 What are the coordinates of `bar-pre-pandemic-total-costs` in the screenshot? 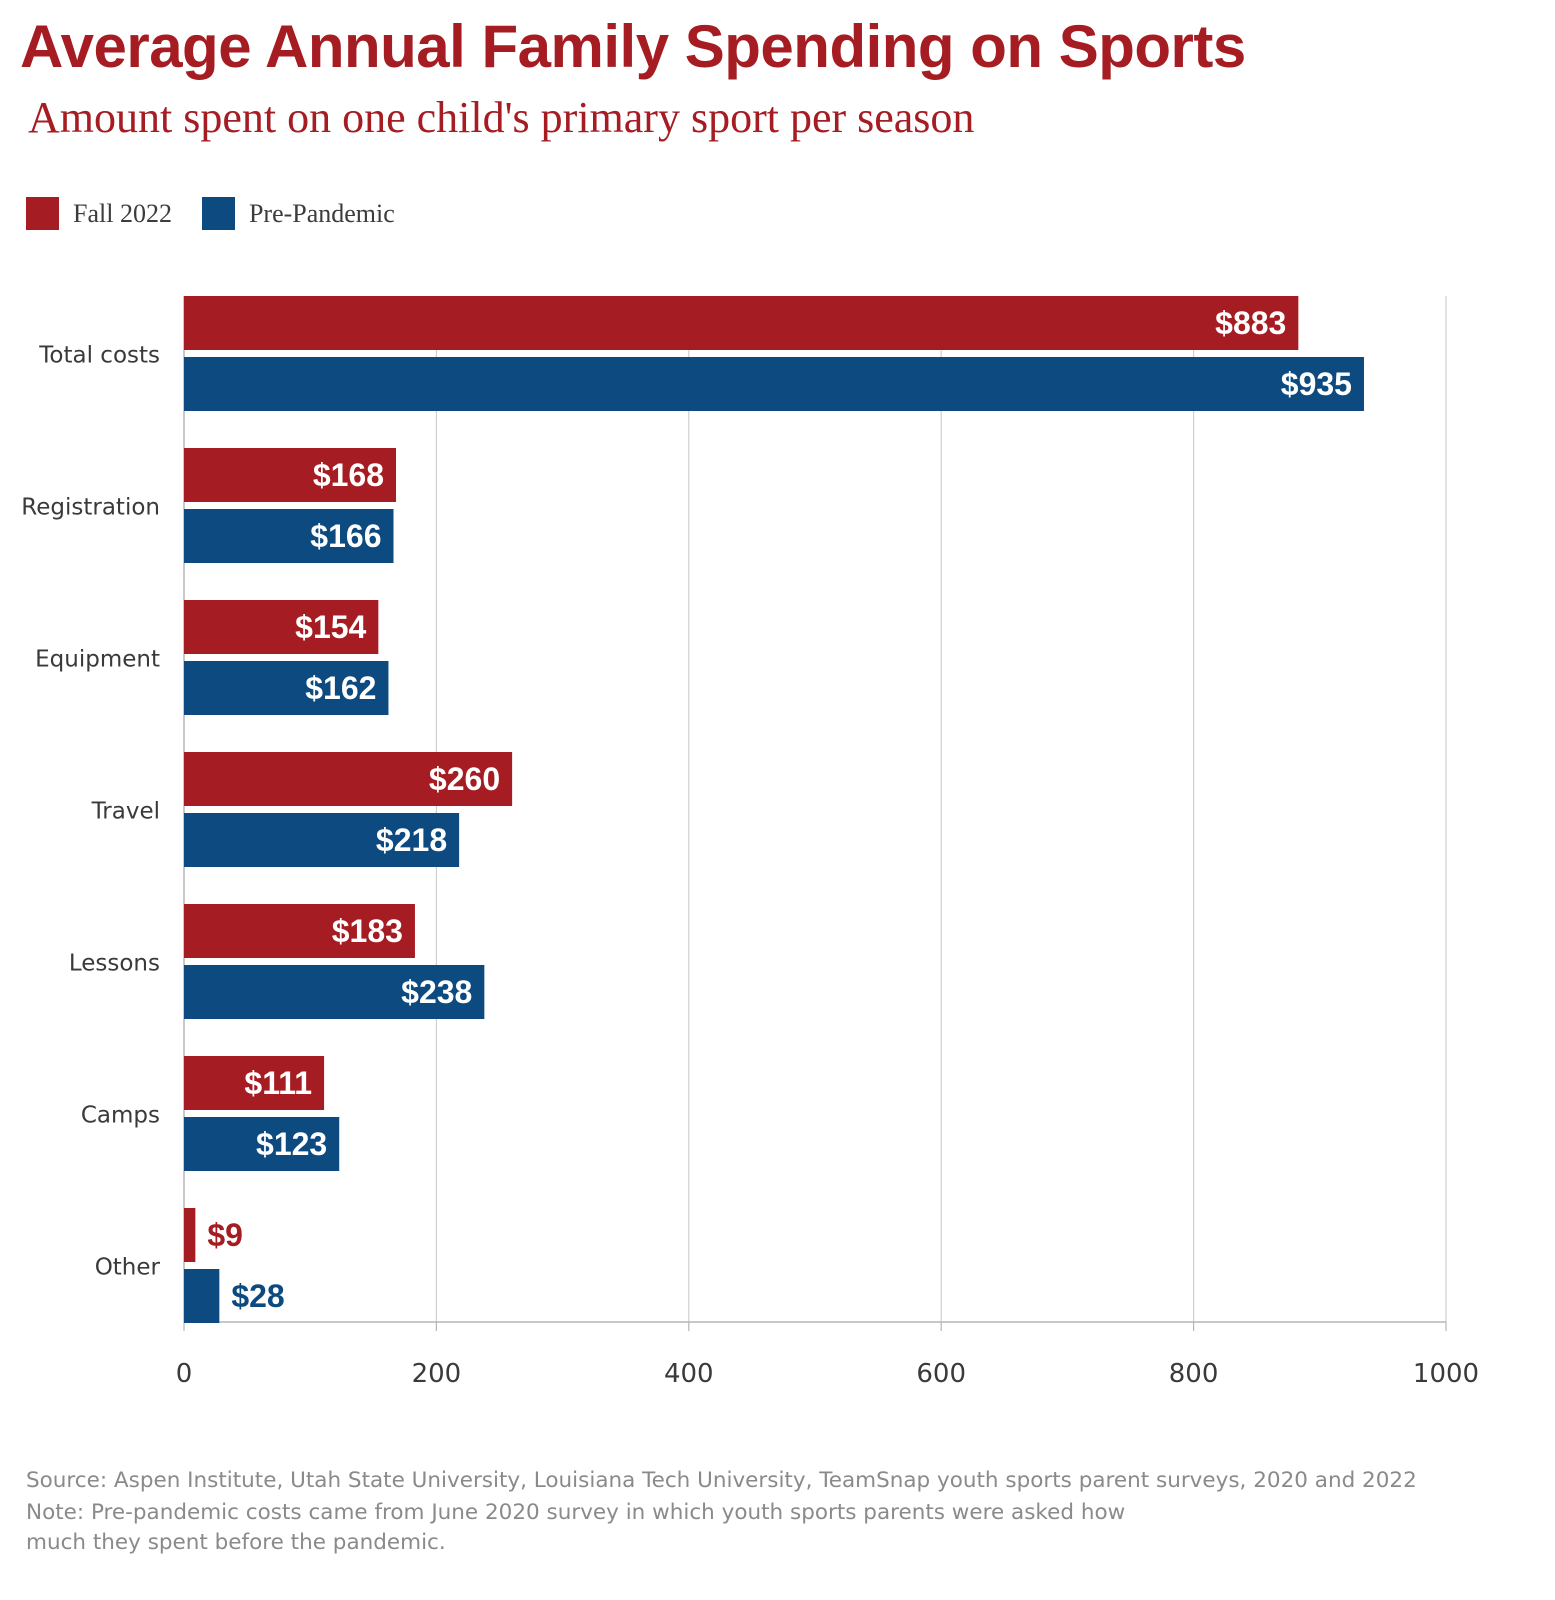 It's located at (774, 384).